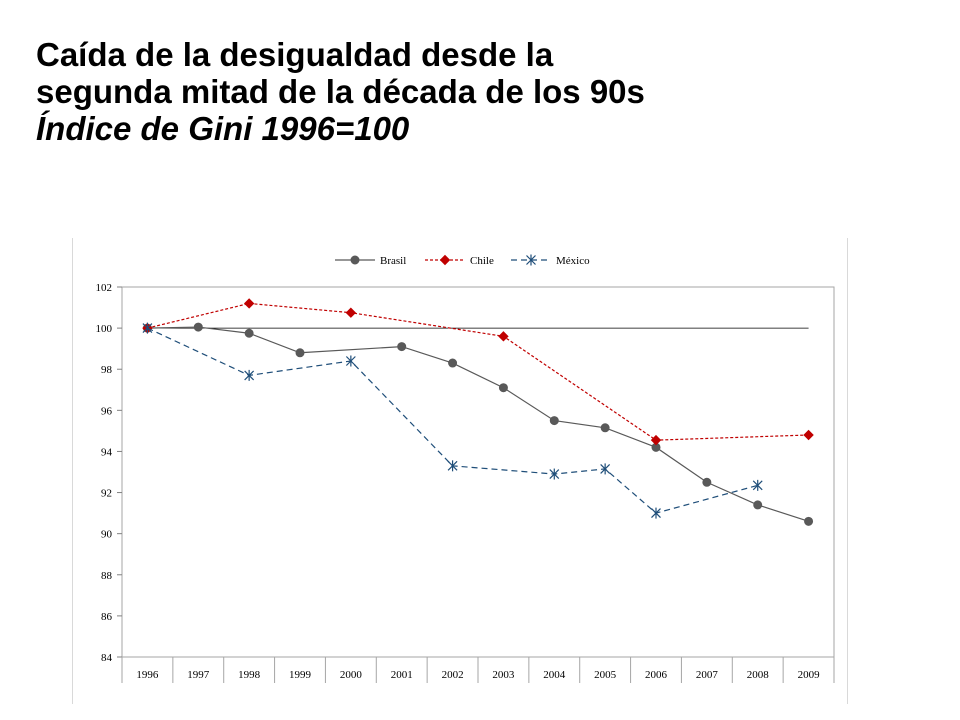 This screenshot has width=960, height=720. What do you see at coordinates (249, 675) in the screenshot?
I see `x-axis-tick-label: 1998` at bounding box center [249, 675].